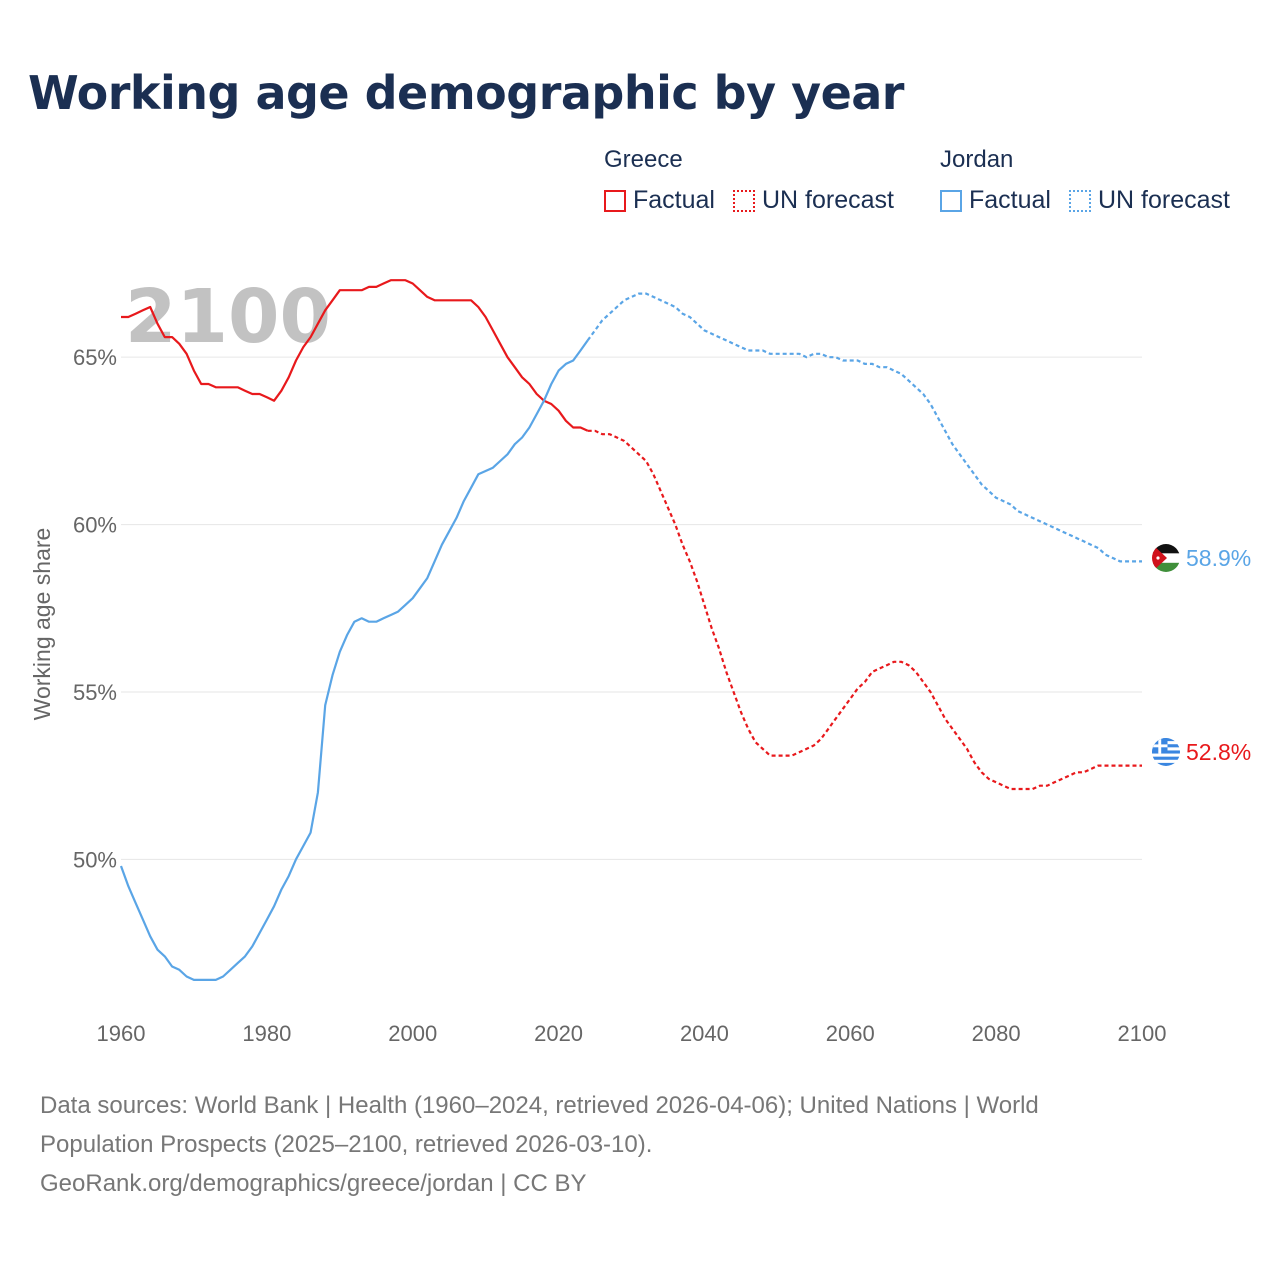 The width and height of the screenshot is (1280, 1280). I want to click on x-tick-label: 2020, so click(558, 1033).